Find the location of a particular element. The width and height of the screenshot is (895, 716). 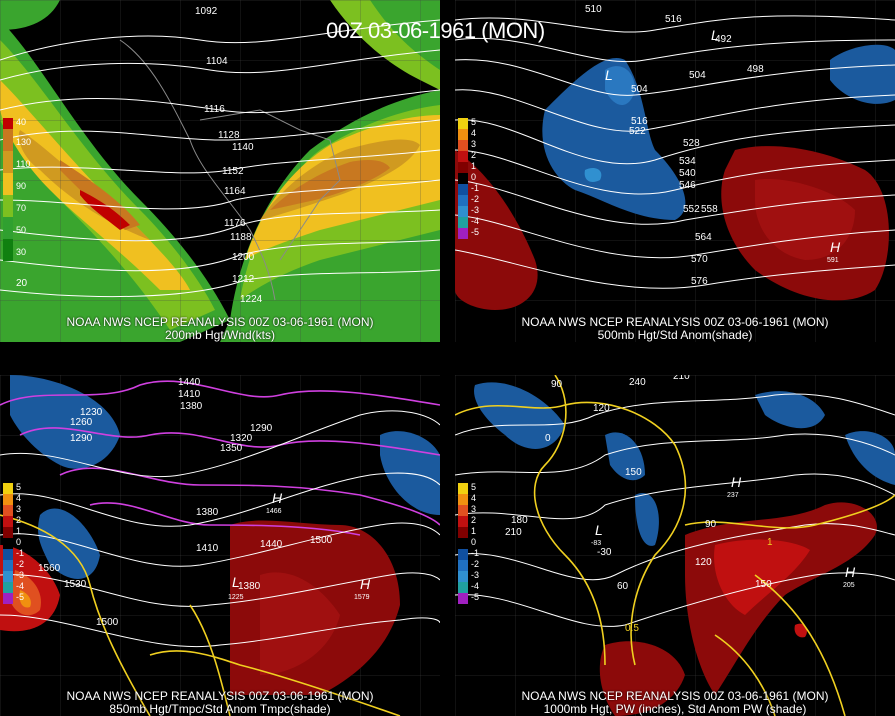

legend-swatch: 3 is located at coordinates (467, 510).